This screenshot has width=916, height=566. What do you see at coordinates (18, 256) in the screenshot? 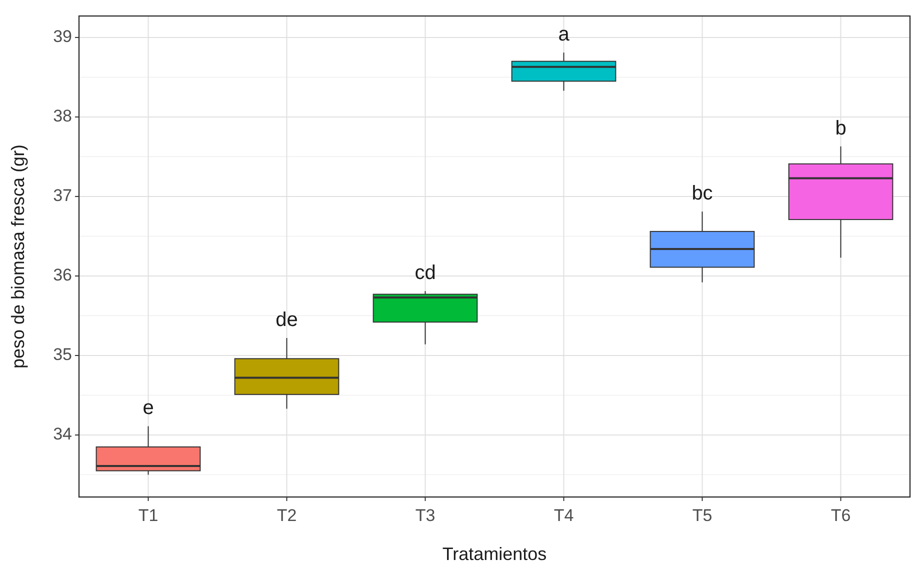
I see `y-axis-title: peso de biomasa fresca (gr)` at bounding box center [18, 256].